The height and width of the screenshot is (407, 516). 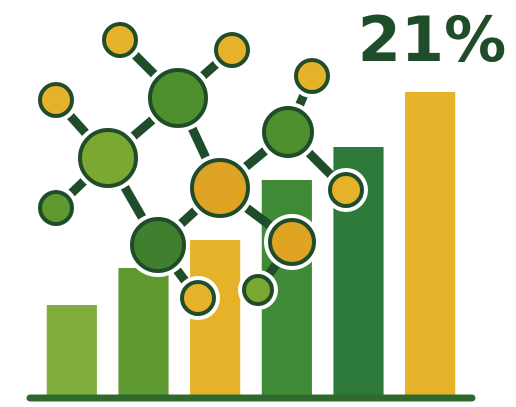 What do you see at coordinates (432, 39) in the screenshot?
I see `percent-label: 21%` at bounding box center [432, 39].